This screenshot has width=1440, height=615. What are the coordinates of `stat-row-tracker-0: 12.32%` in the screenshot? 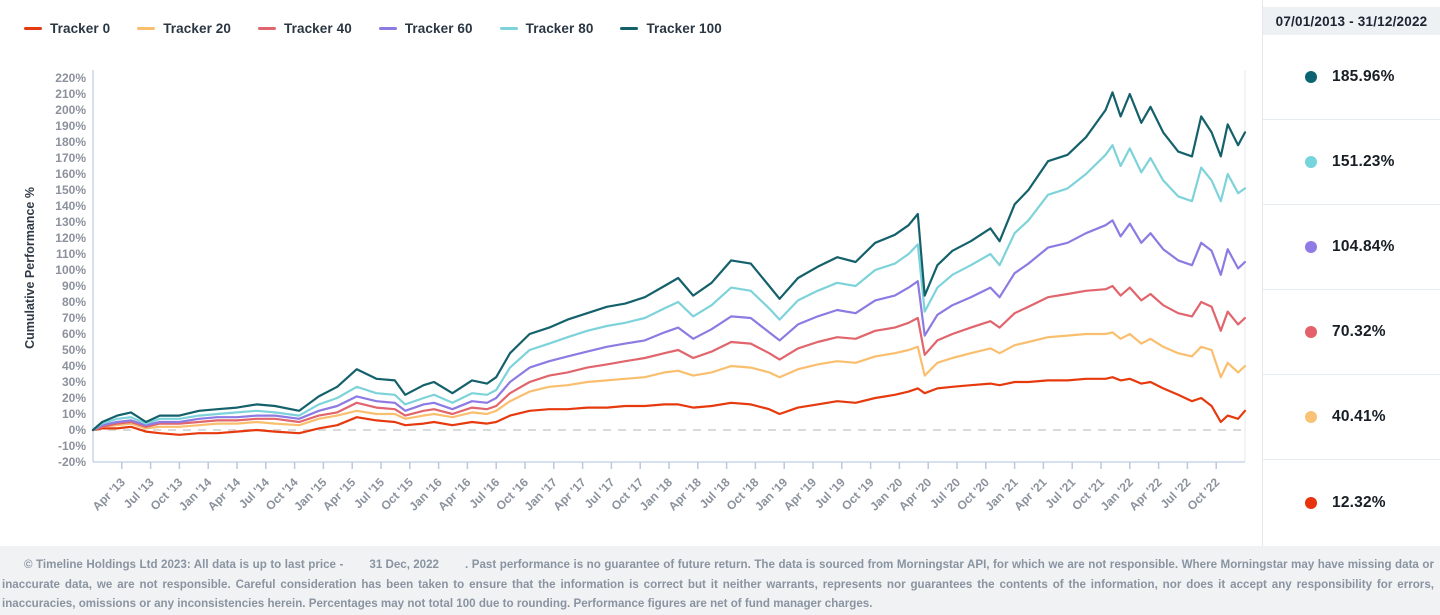 It's located at (1351, 502).